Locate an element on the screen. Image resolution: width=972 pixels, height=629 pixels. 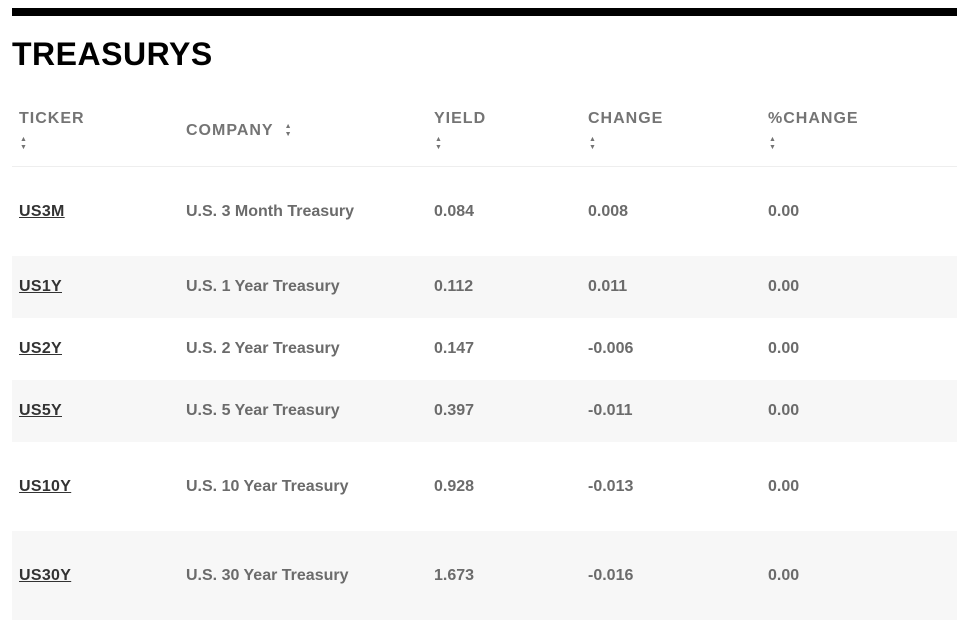
ticker-cell: US5Y is located at coordinates (95, 411).